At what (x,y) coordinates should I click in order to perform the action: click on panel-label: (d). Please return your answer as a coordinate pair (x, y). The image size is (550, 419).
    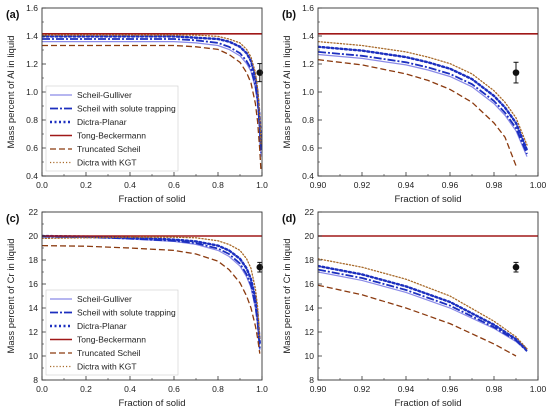
    Looking at the image, I should click on (289, 219).